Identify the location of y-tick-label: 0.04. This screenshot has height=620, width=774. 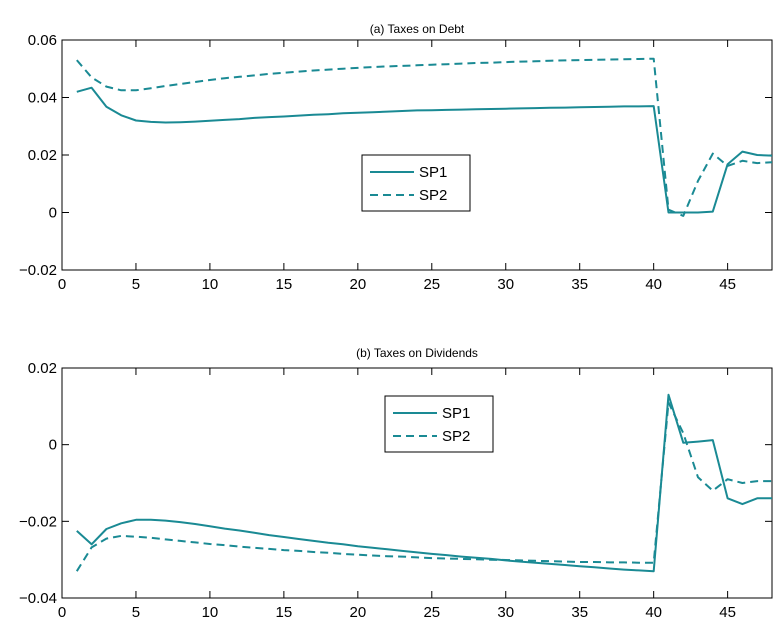
(42, 98).